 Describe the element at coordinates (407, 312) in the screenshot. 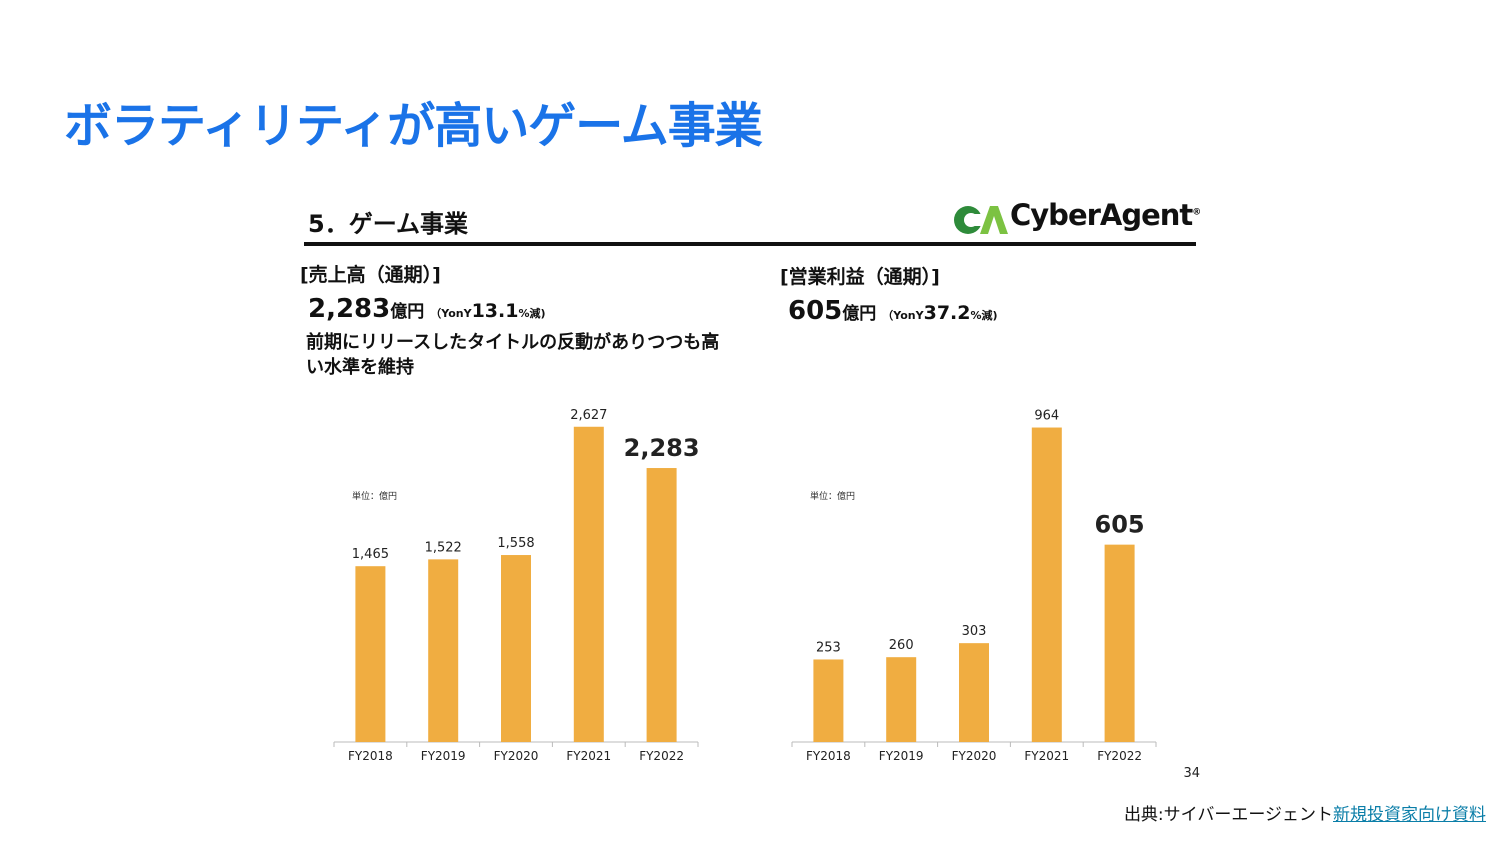

I see `revenue-unit: 億円` at that location.